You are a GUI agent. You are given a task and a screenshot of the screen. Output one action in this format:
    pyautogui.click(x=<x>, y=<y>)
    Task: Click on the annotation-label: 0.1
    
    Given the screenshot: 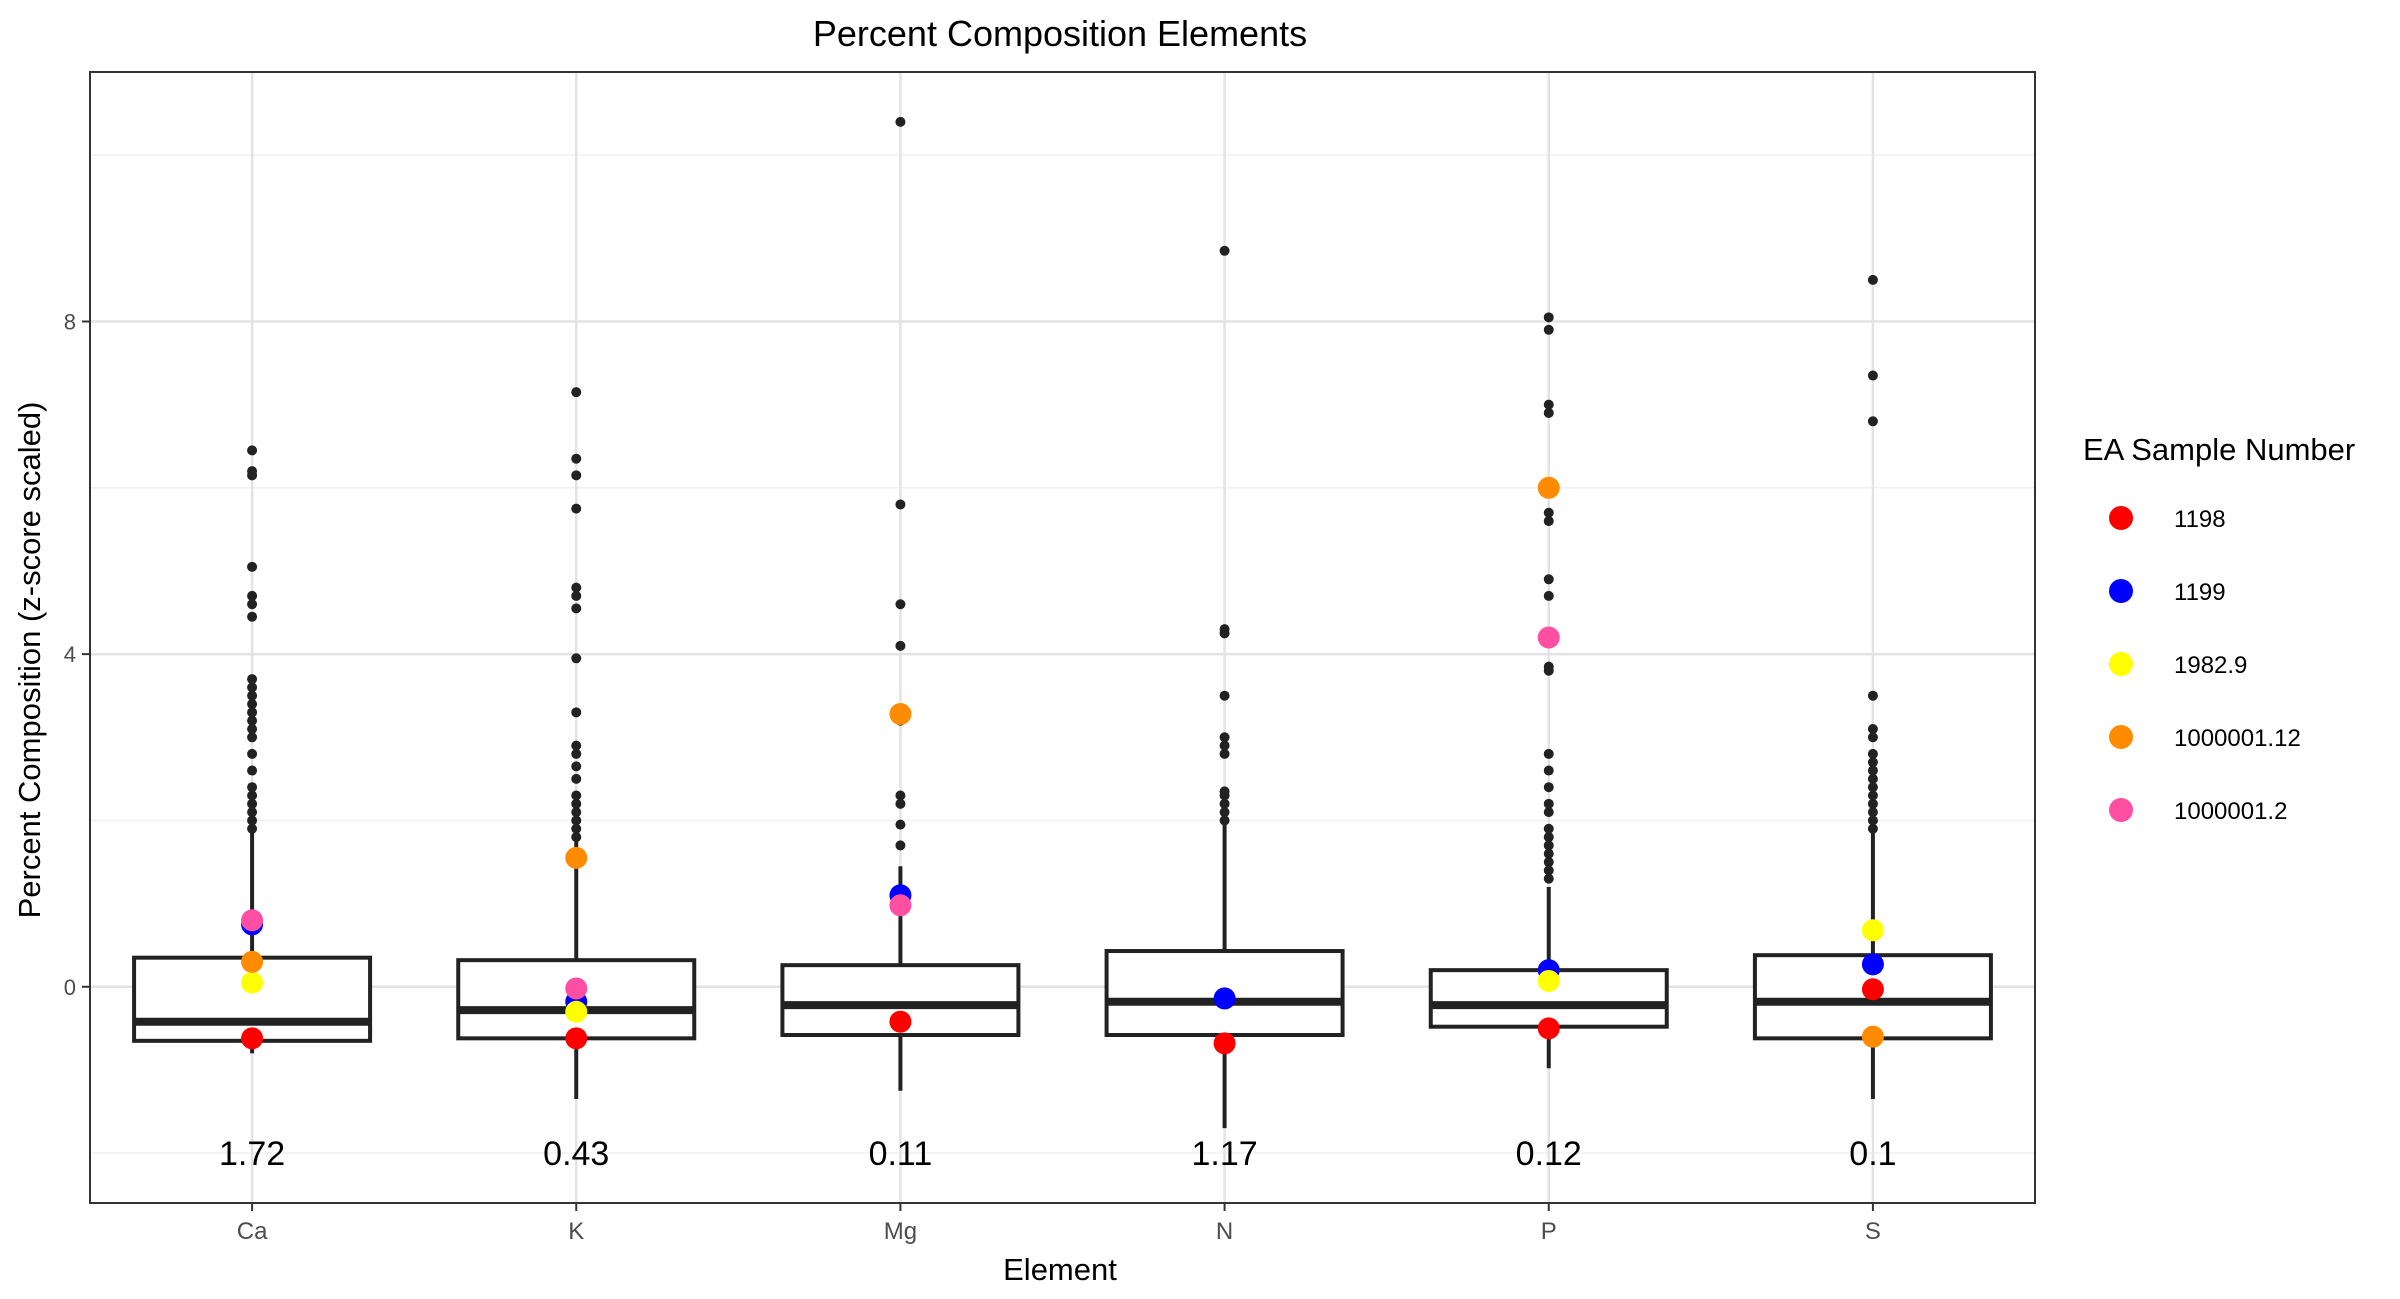 What is the action you would take?
    pyautogui.click(x=1872, y=1154)
    